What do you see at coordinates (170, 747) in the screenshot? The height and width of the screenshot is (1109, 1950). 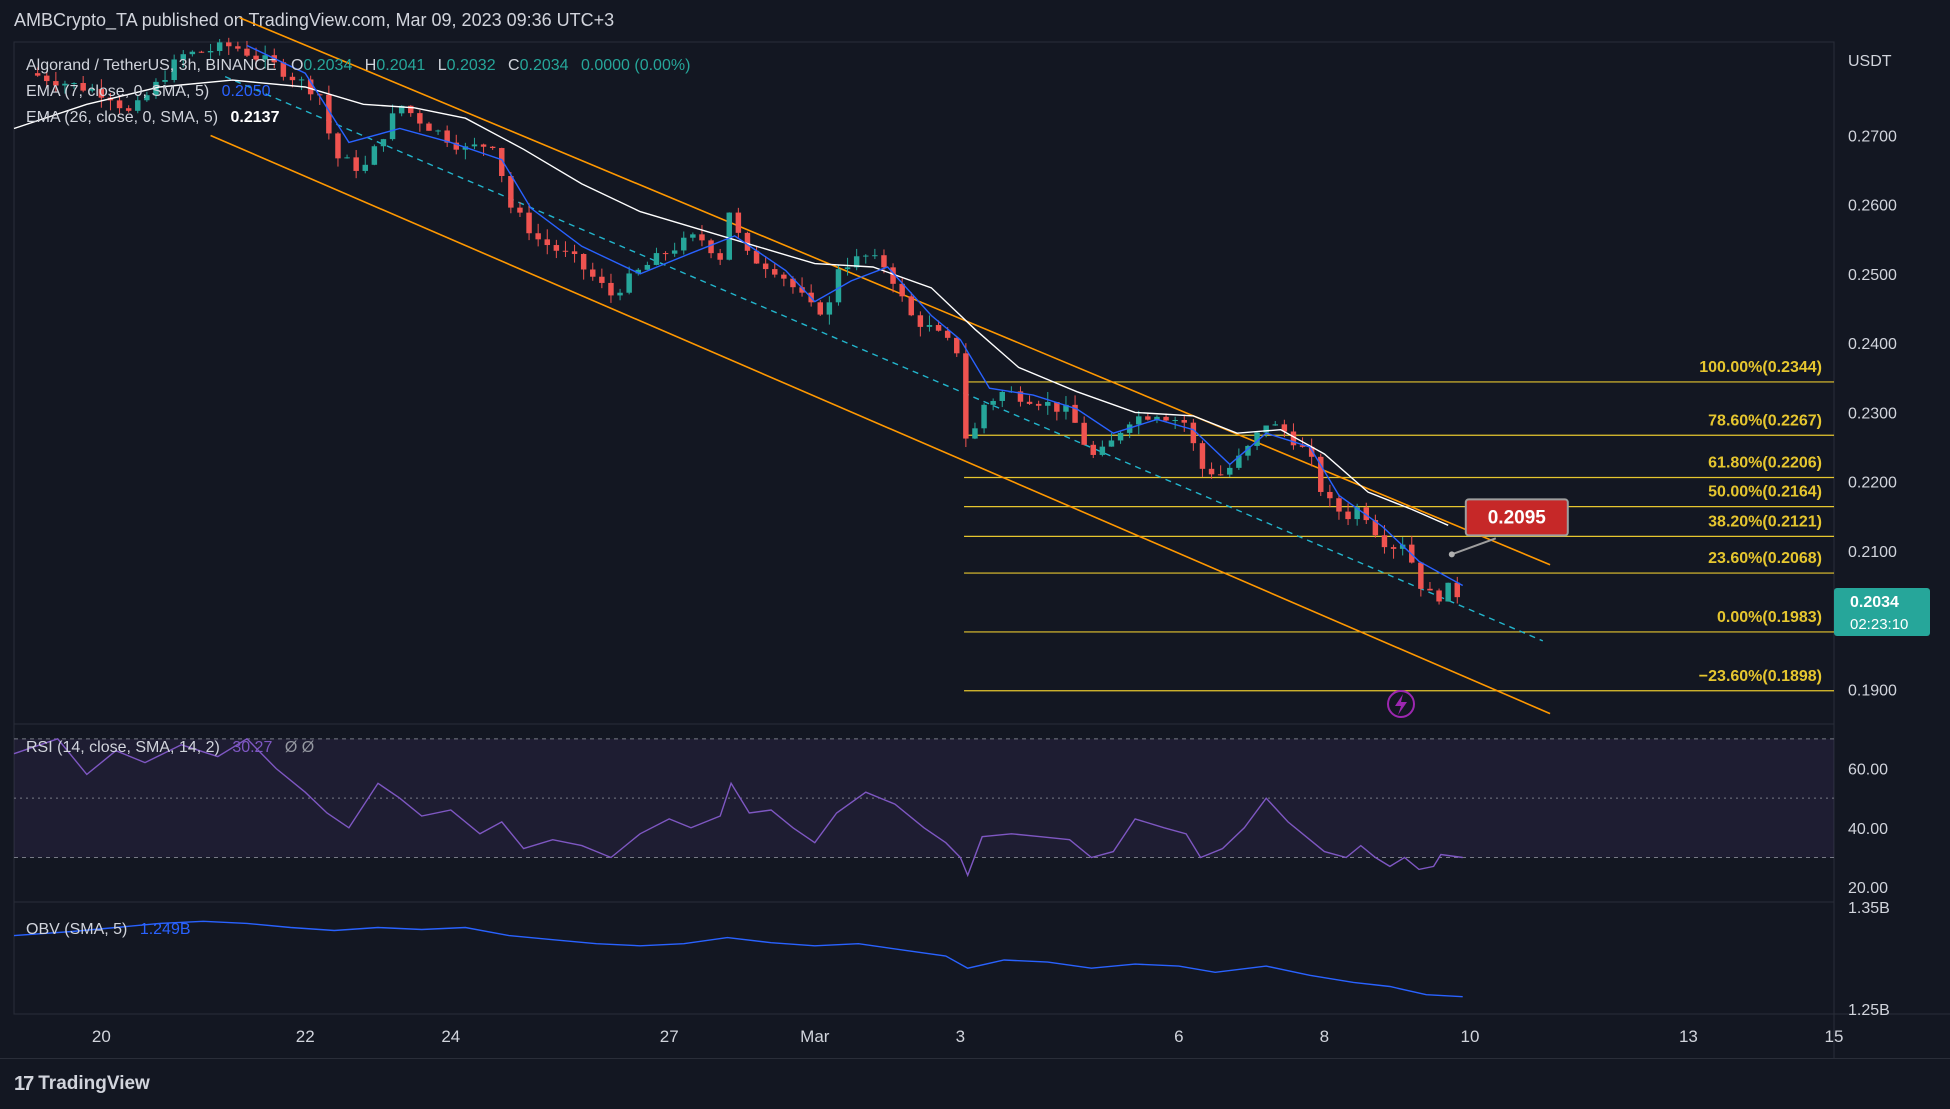 I see `svg-text:RSI (14, close, SMA, 14, 2): RSI (14, close, SMA, 14, 2) 30.27 Ø Ø` at bounding box center [170, 747].